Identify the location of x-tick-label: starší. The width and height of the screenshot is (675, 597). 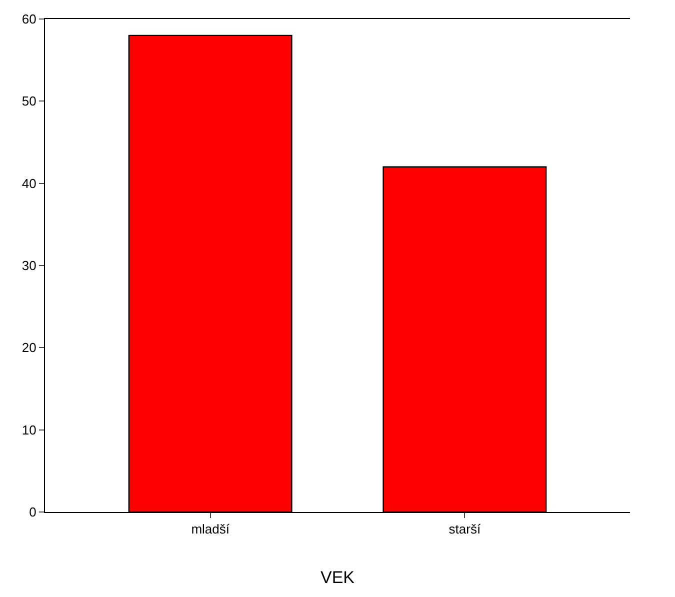
(464, 529).